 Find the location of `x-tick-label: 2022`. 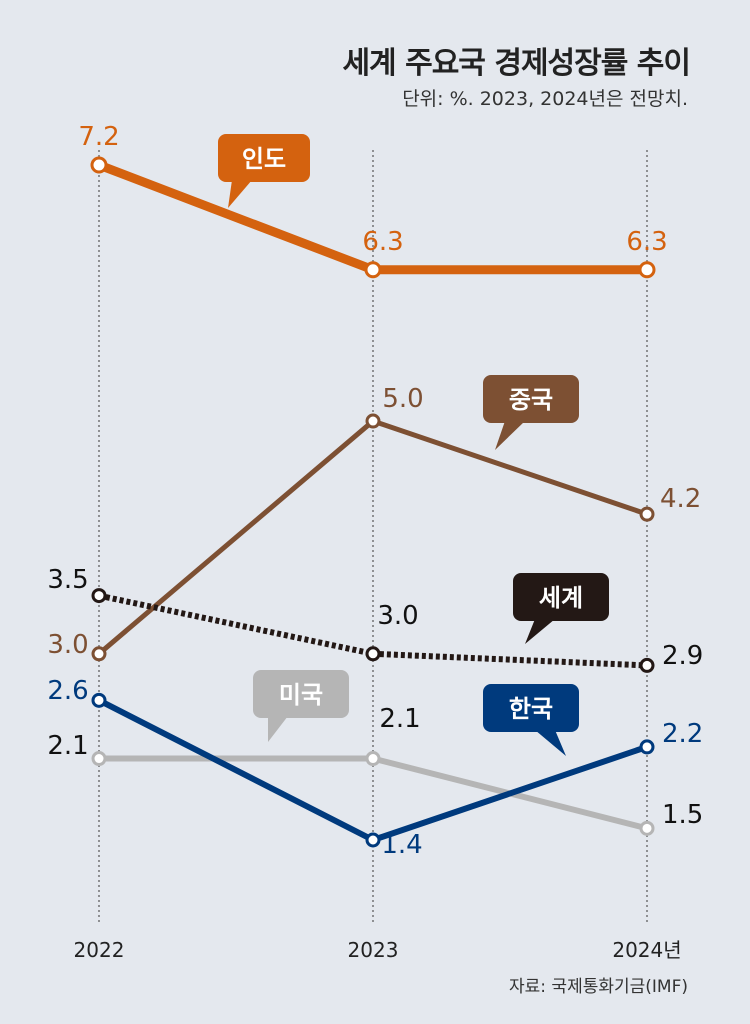

x-tick-label: 2022 is located at coordinates (99, 950).